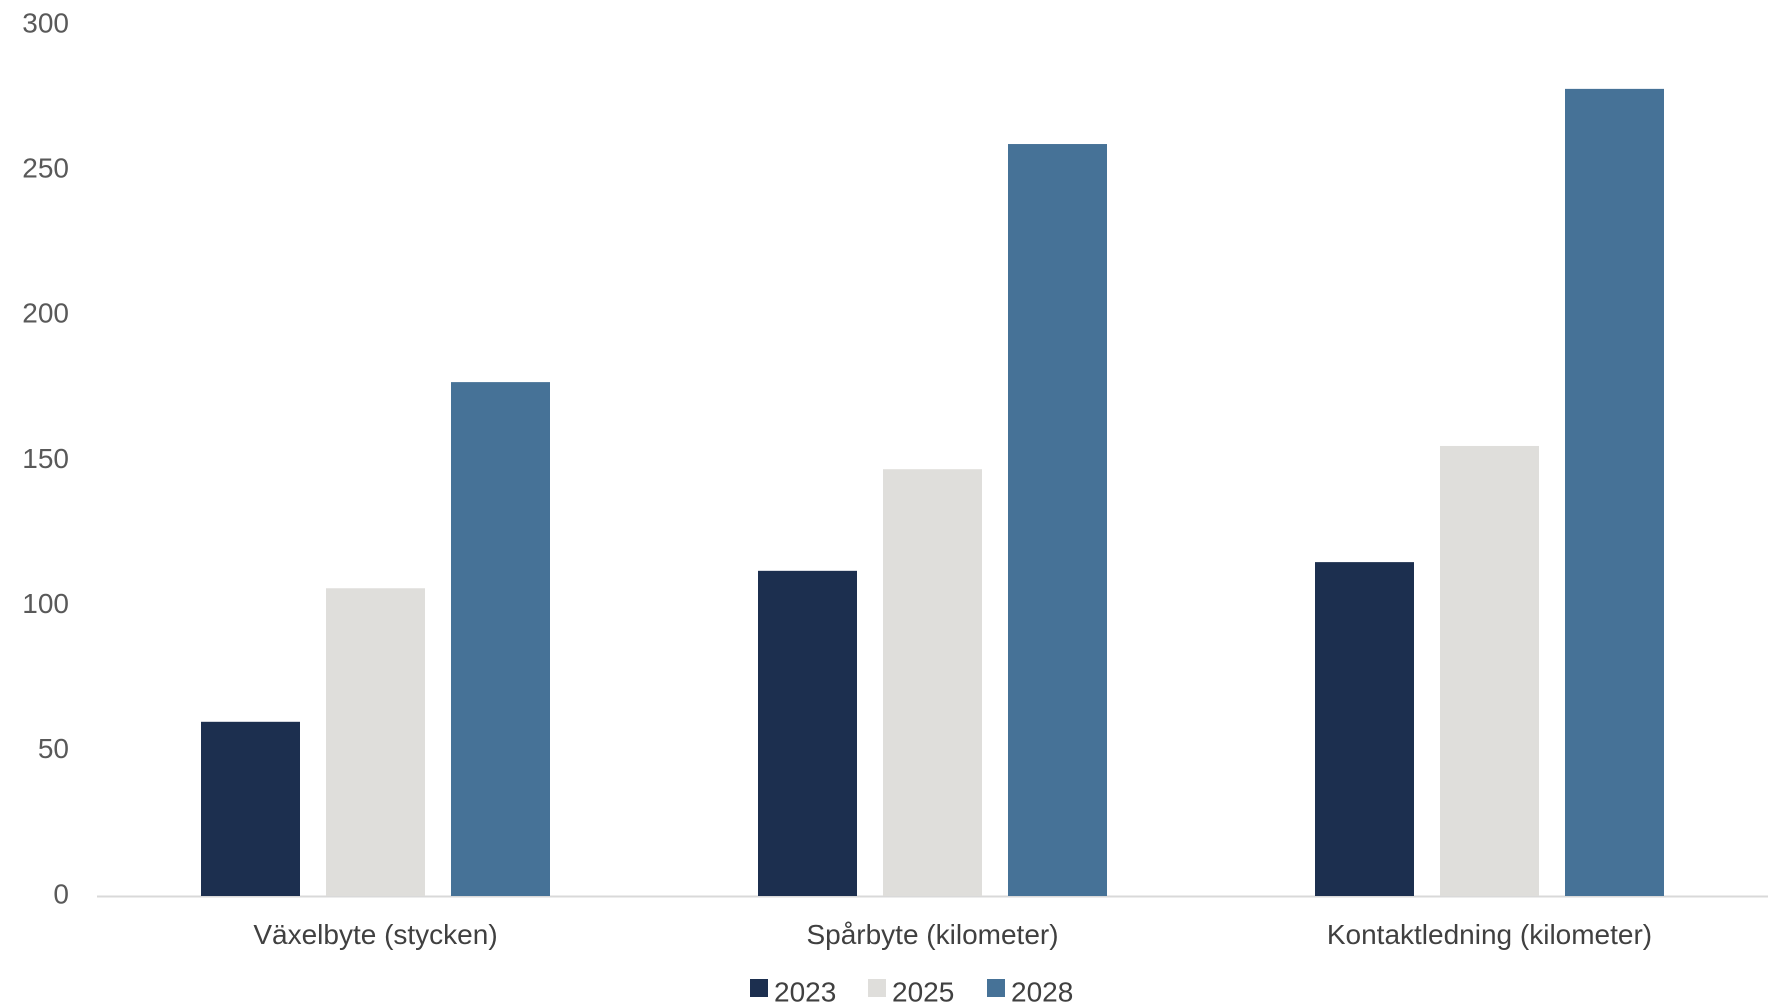 Image resolution: width=1770 pixels, height=1007 pixels. What do you see at coordinates (45, 313) in the screenshot?
I see `y-tick-label: 200` at bounding box center [45, 313].